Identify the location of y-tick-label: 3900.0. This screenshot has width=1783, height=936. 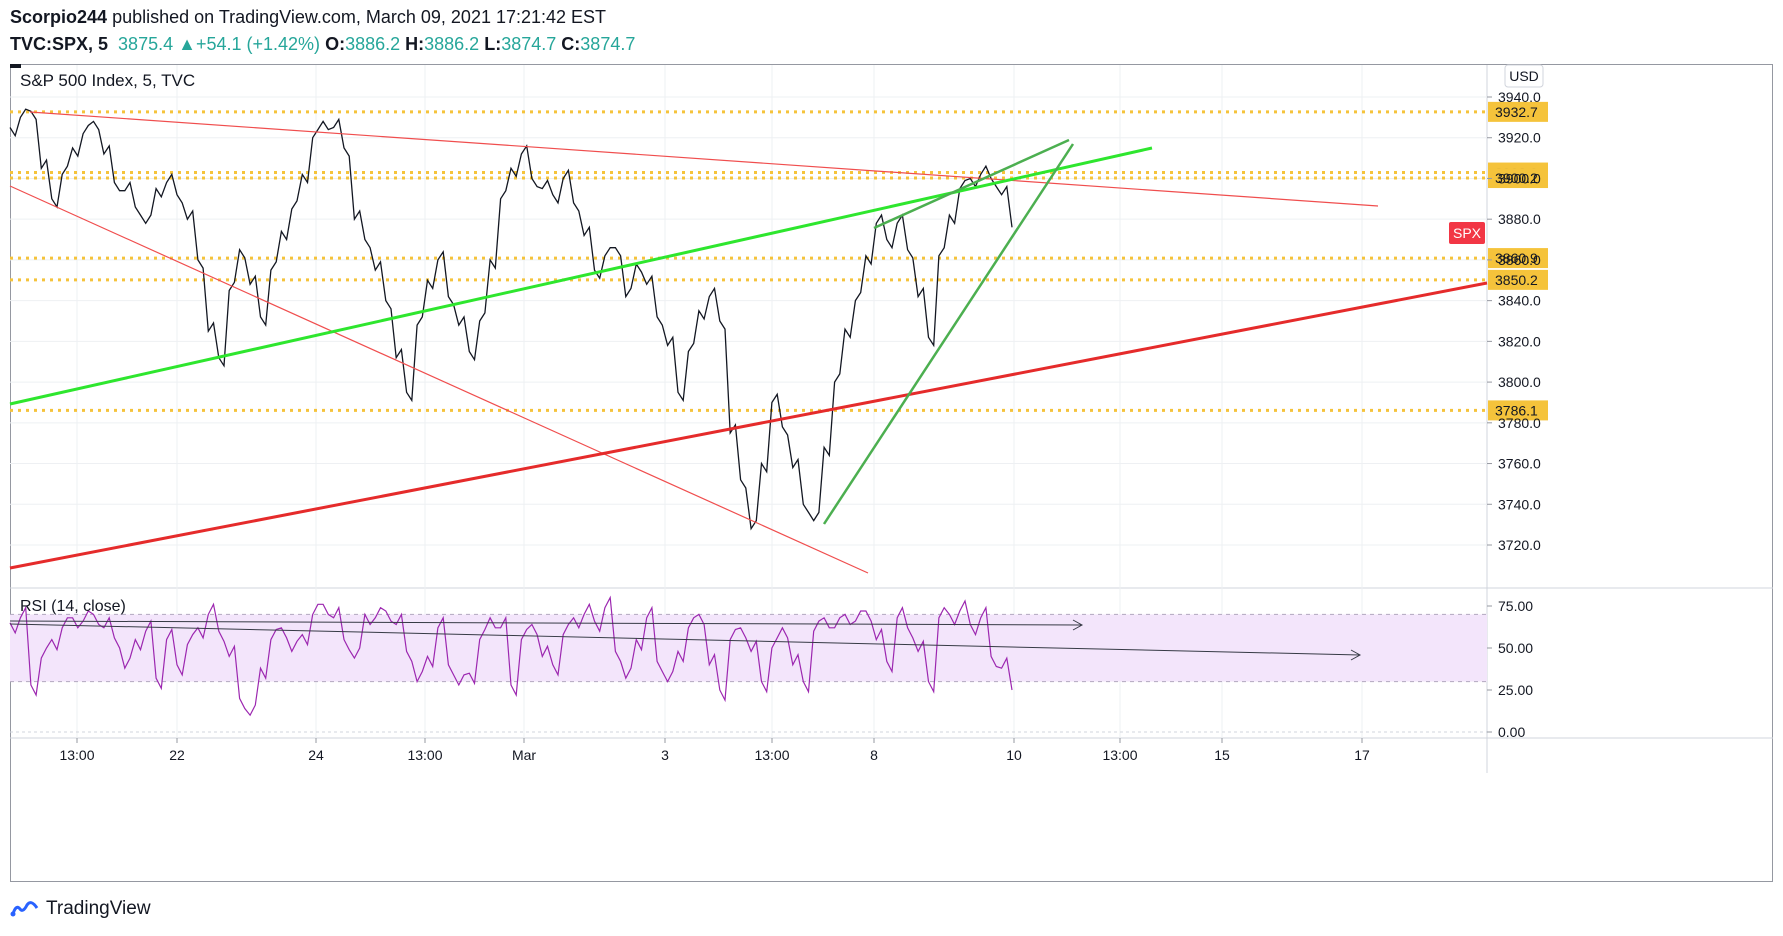
(1519, 178).